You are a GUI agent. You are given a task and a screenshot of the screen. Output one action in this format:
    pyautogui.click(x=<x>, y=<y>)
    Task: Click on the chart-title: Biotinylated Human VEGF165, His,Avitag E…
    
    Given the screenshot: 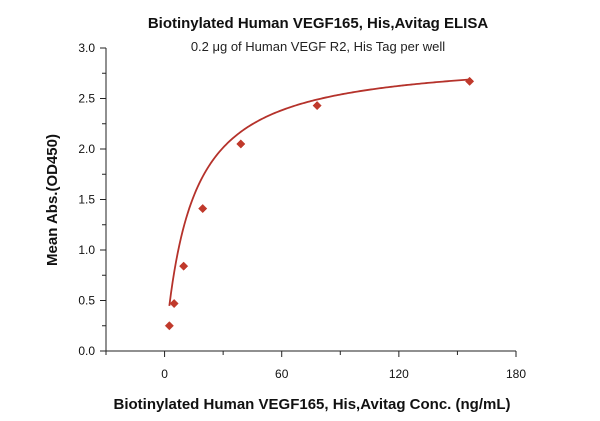 What is the action you would take?
    pyautogui.click(x=318, y=23)
    